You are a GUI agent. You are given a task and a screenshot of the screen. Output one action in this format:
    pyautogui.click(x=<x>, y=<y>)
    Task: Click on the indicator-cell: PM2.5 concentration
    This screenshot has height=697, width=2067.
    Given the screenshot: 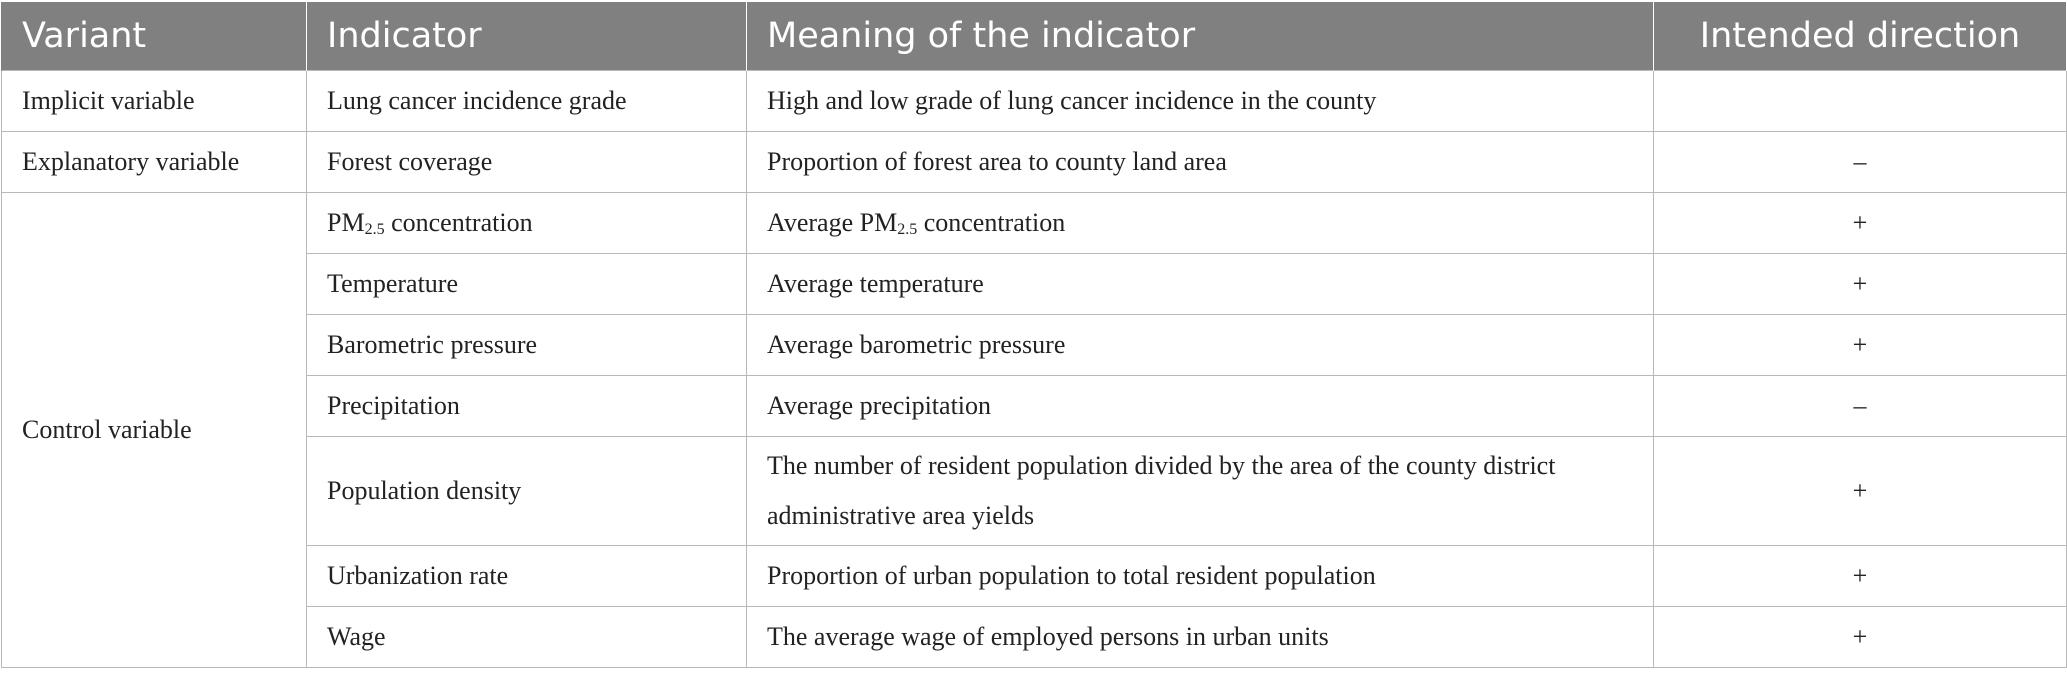 What is the action you would take?
    pyautogui.click(x=526, y=223)
    